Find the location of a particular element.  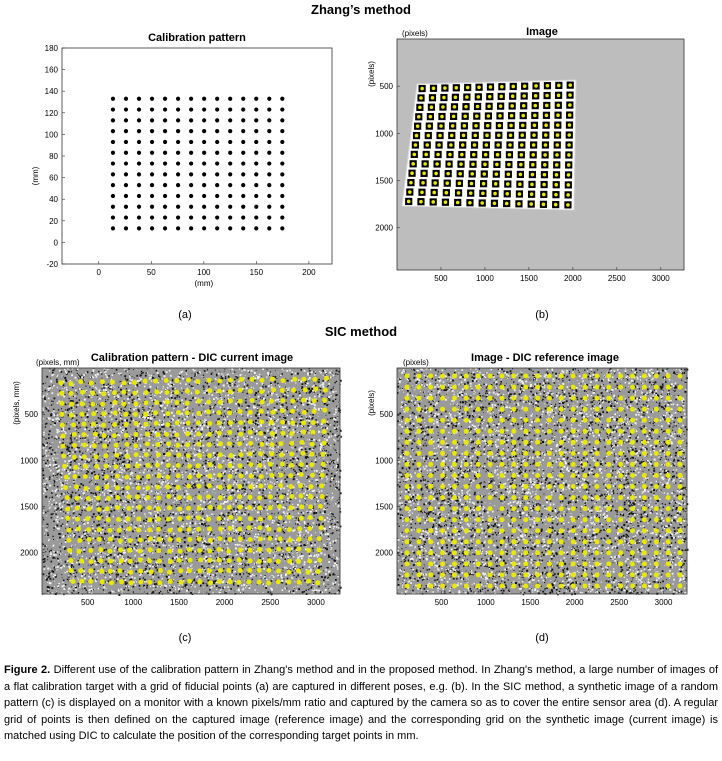

section-title-sic: SIC method is located at coordinates (361, 331).